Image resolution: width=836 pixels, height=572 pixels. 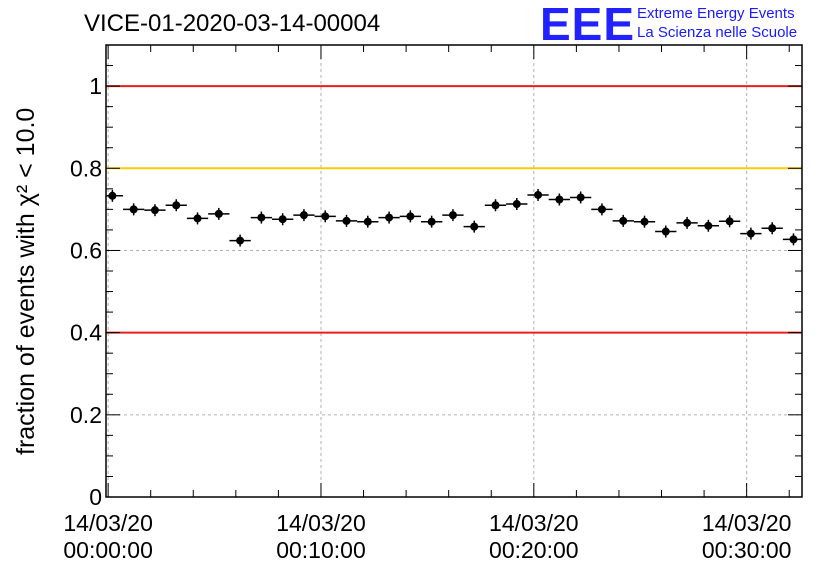 I want to click on y-axis-label: fraction of events with χ² < 10.0, so click(x=26, y=281).